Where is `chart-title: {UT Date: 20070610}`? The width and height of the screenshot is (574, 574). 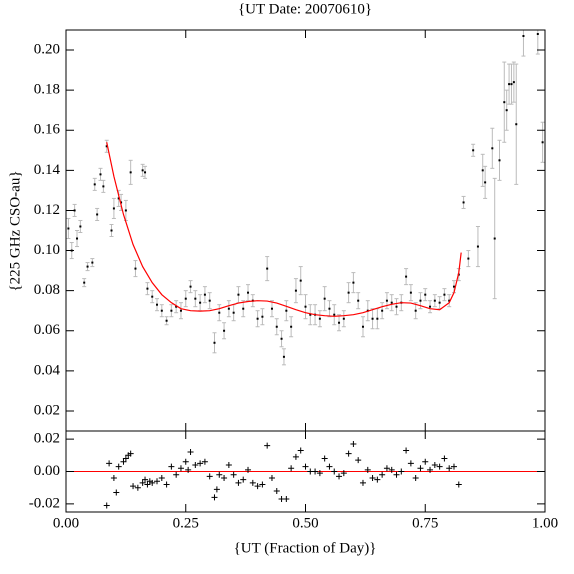 chart-title: {UT Date: 20070610} is located at coordinates (305, 9).